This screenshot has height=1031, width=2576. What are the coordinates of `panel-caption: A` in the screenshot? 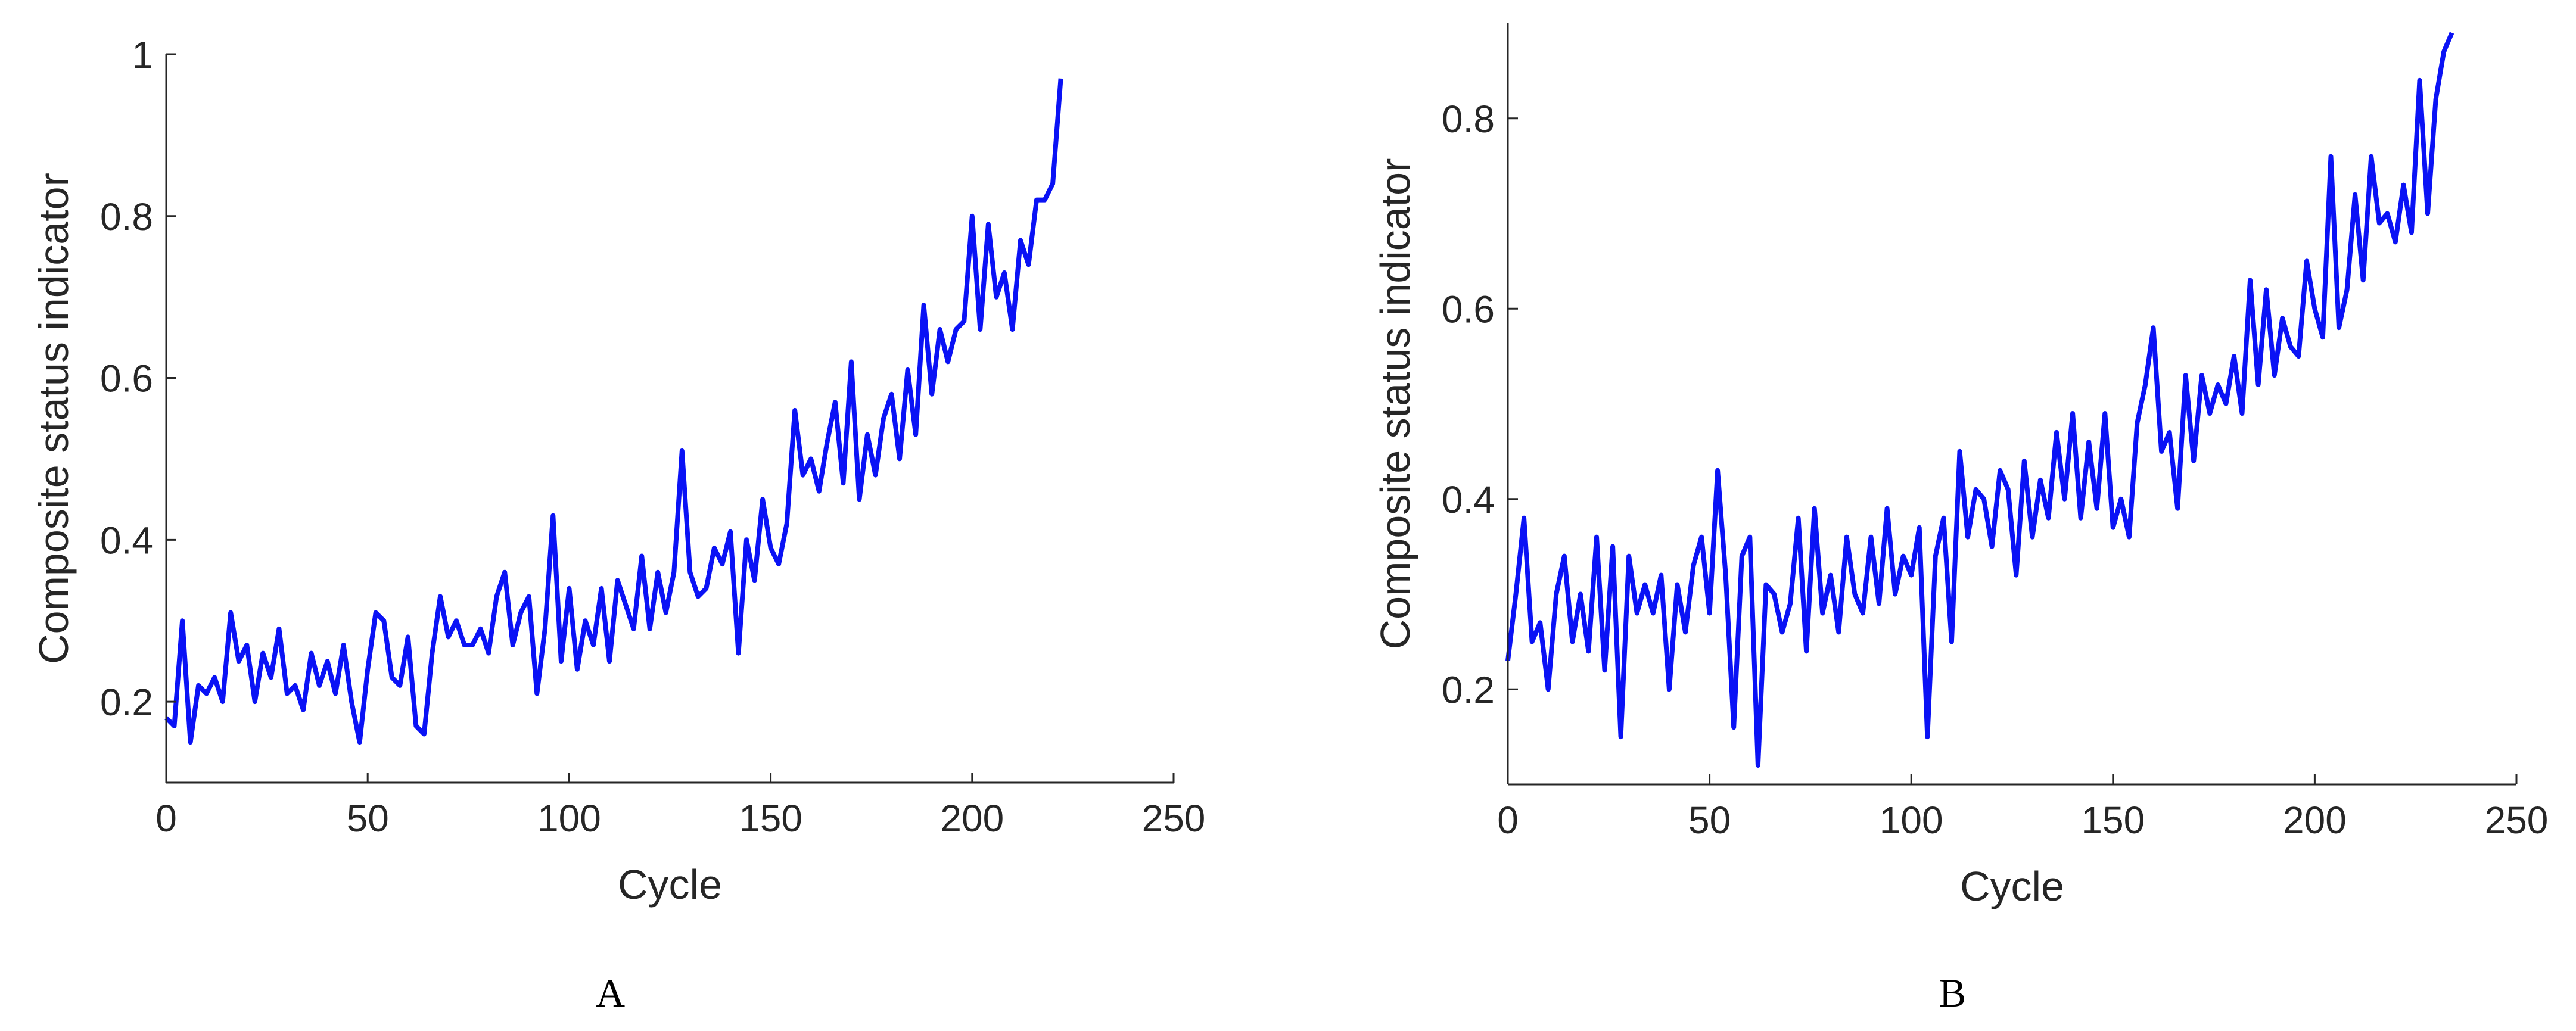 It's located at (610, 993).